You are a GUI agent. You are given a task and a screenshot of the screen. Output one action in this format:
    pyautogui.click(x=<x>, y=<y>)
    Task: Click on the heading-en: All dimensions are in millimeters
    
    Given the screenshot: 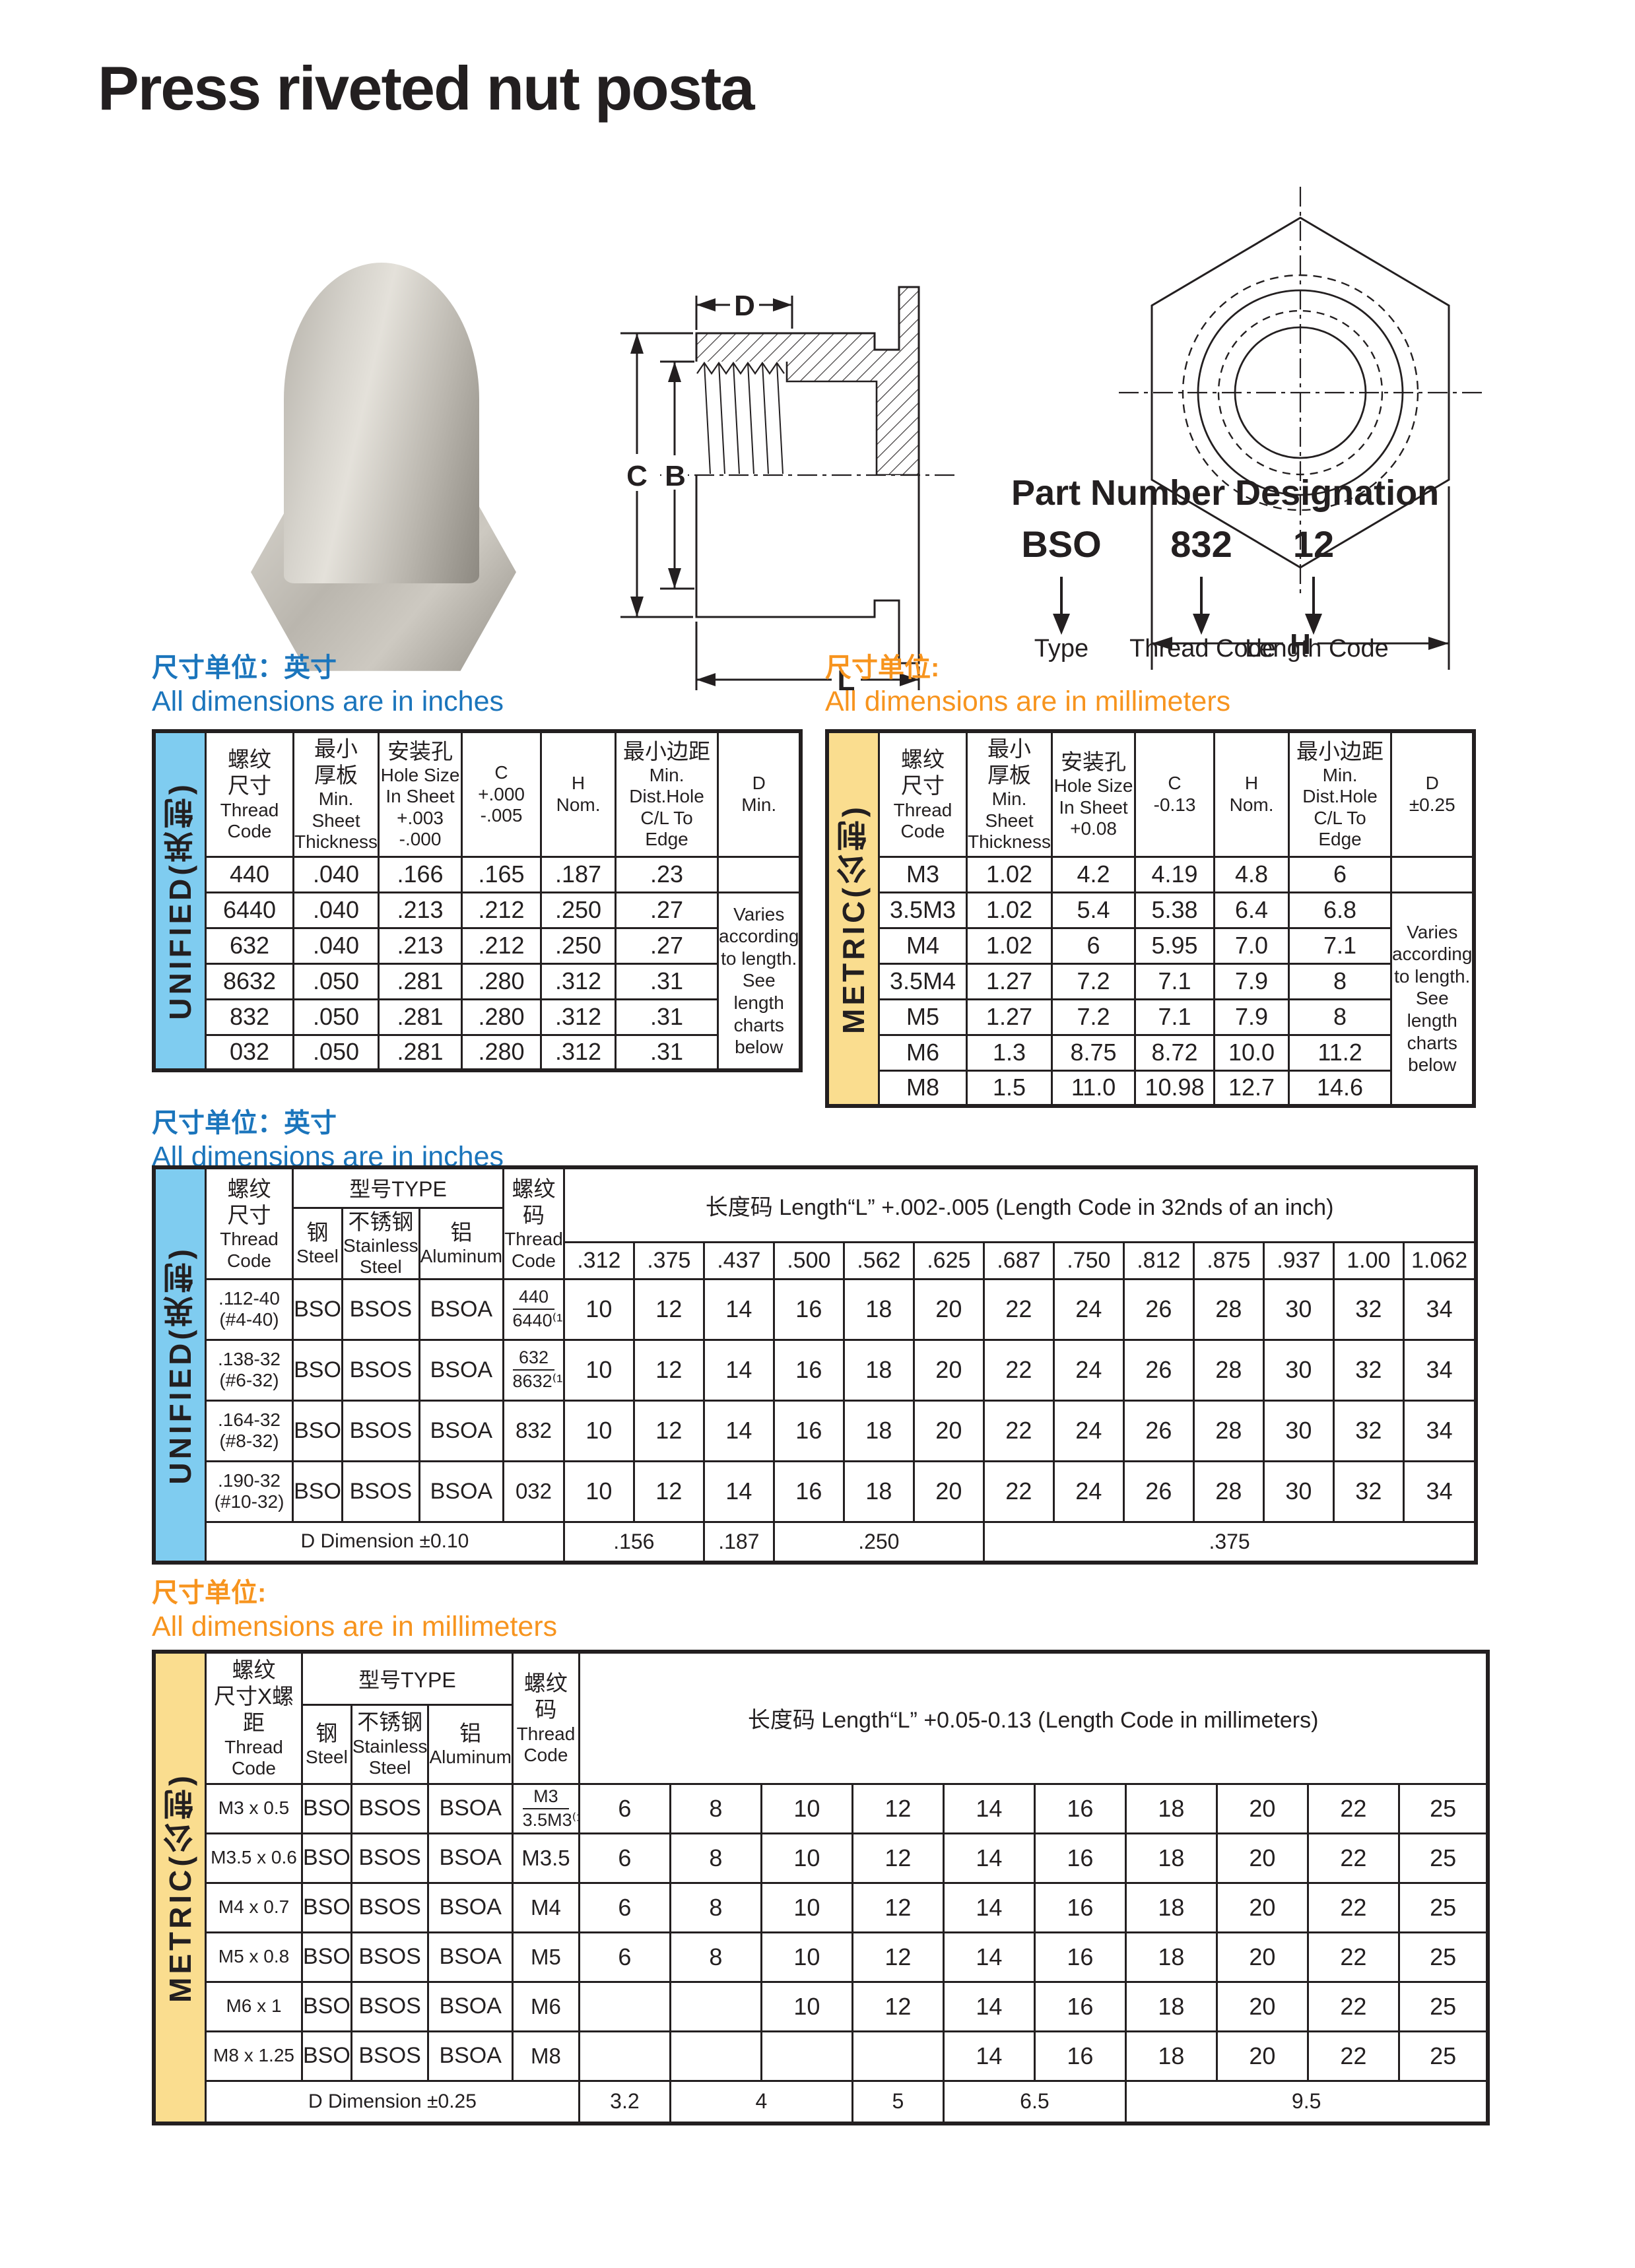 What is the action you would take?
    pyautogui.click(x=355, y=1627)
    